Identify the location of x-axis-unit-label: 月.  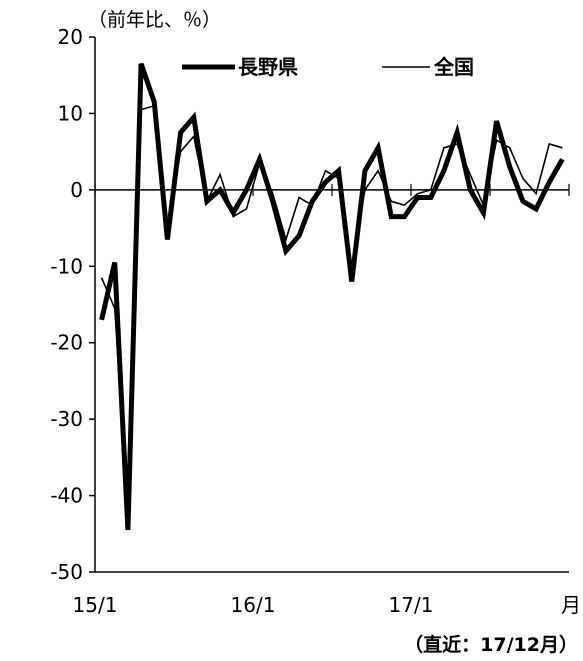
(571, 605).